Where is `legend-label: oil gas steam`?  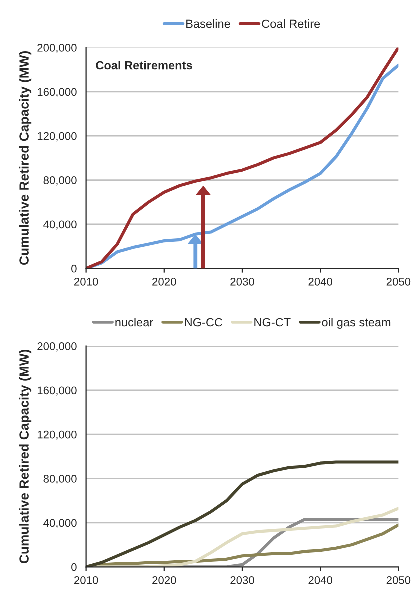
legend-label: oil gas steam is located at coordinates (356, 324).